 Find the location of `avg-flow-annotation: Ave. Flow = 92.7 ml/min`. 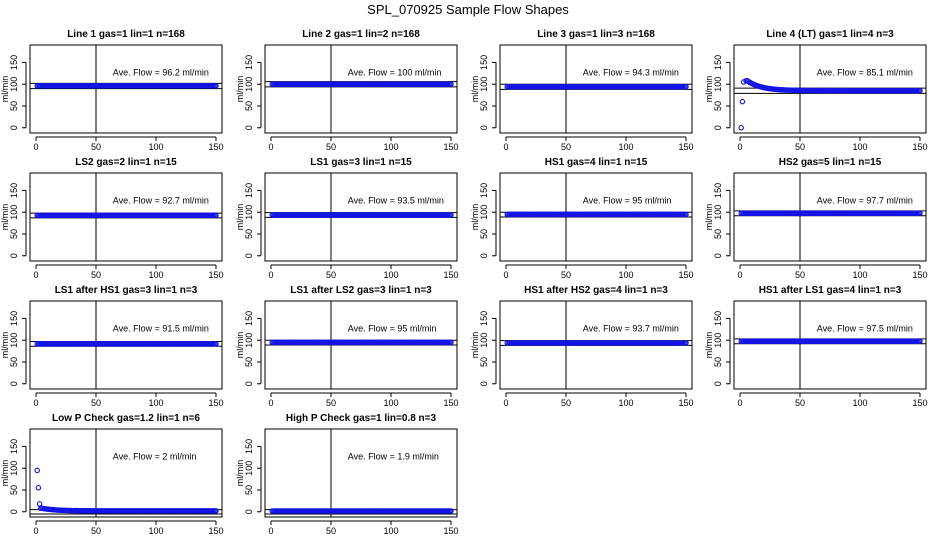

avg-flow-annotation: Ave. Flow = 92.7 ml/min is located at coordinates (161, 200).